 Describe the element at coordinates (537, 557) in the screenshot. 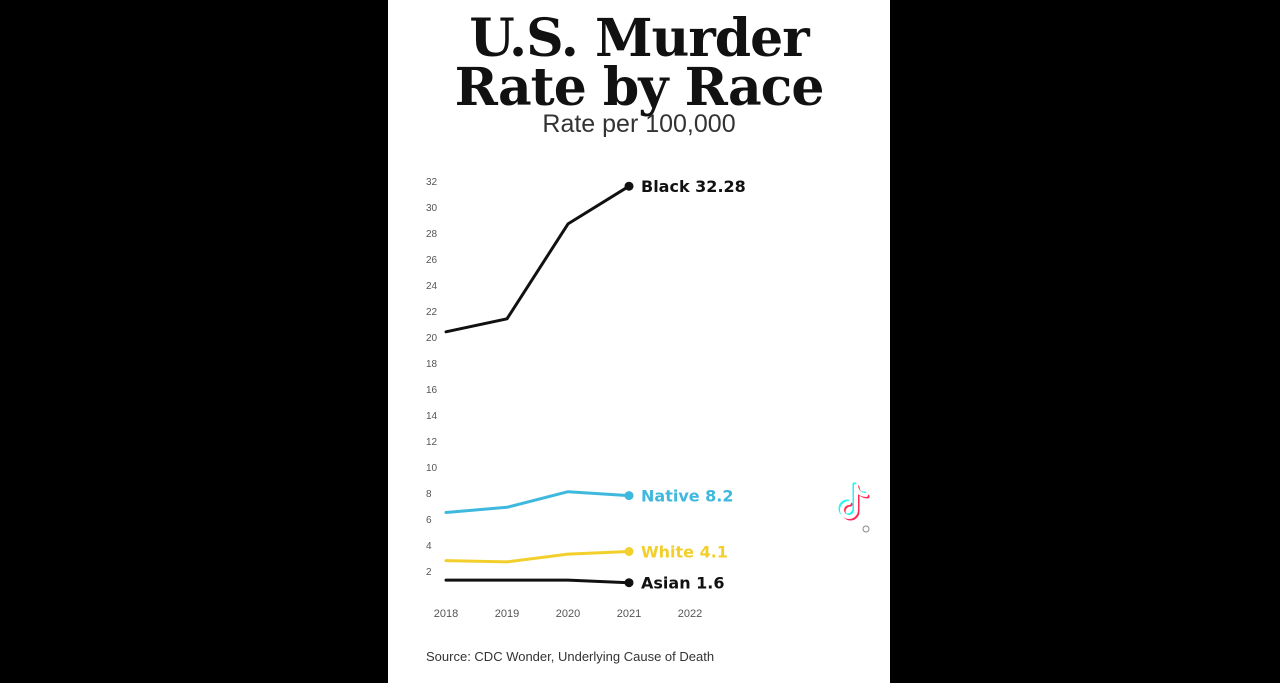

I see `series-line-white` at that location.